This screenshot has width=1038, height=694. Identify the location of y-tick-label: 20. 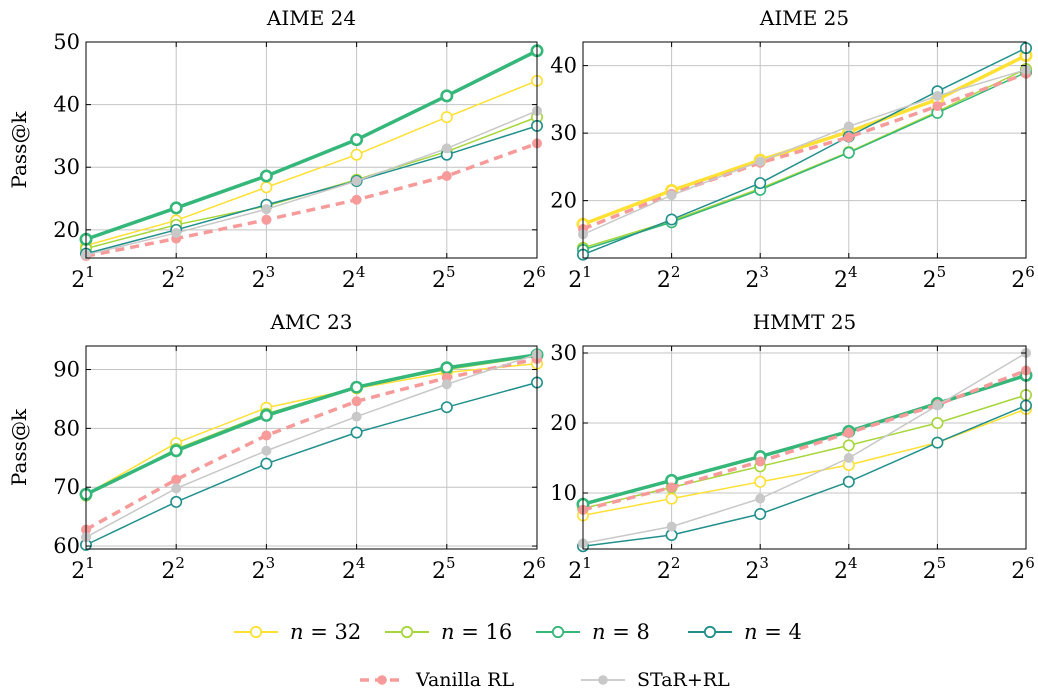
(563, 423).